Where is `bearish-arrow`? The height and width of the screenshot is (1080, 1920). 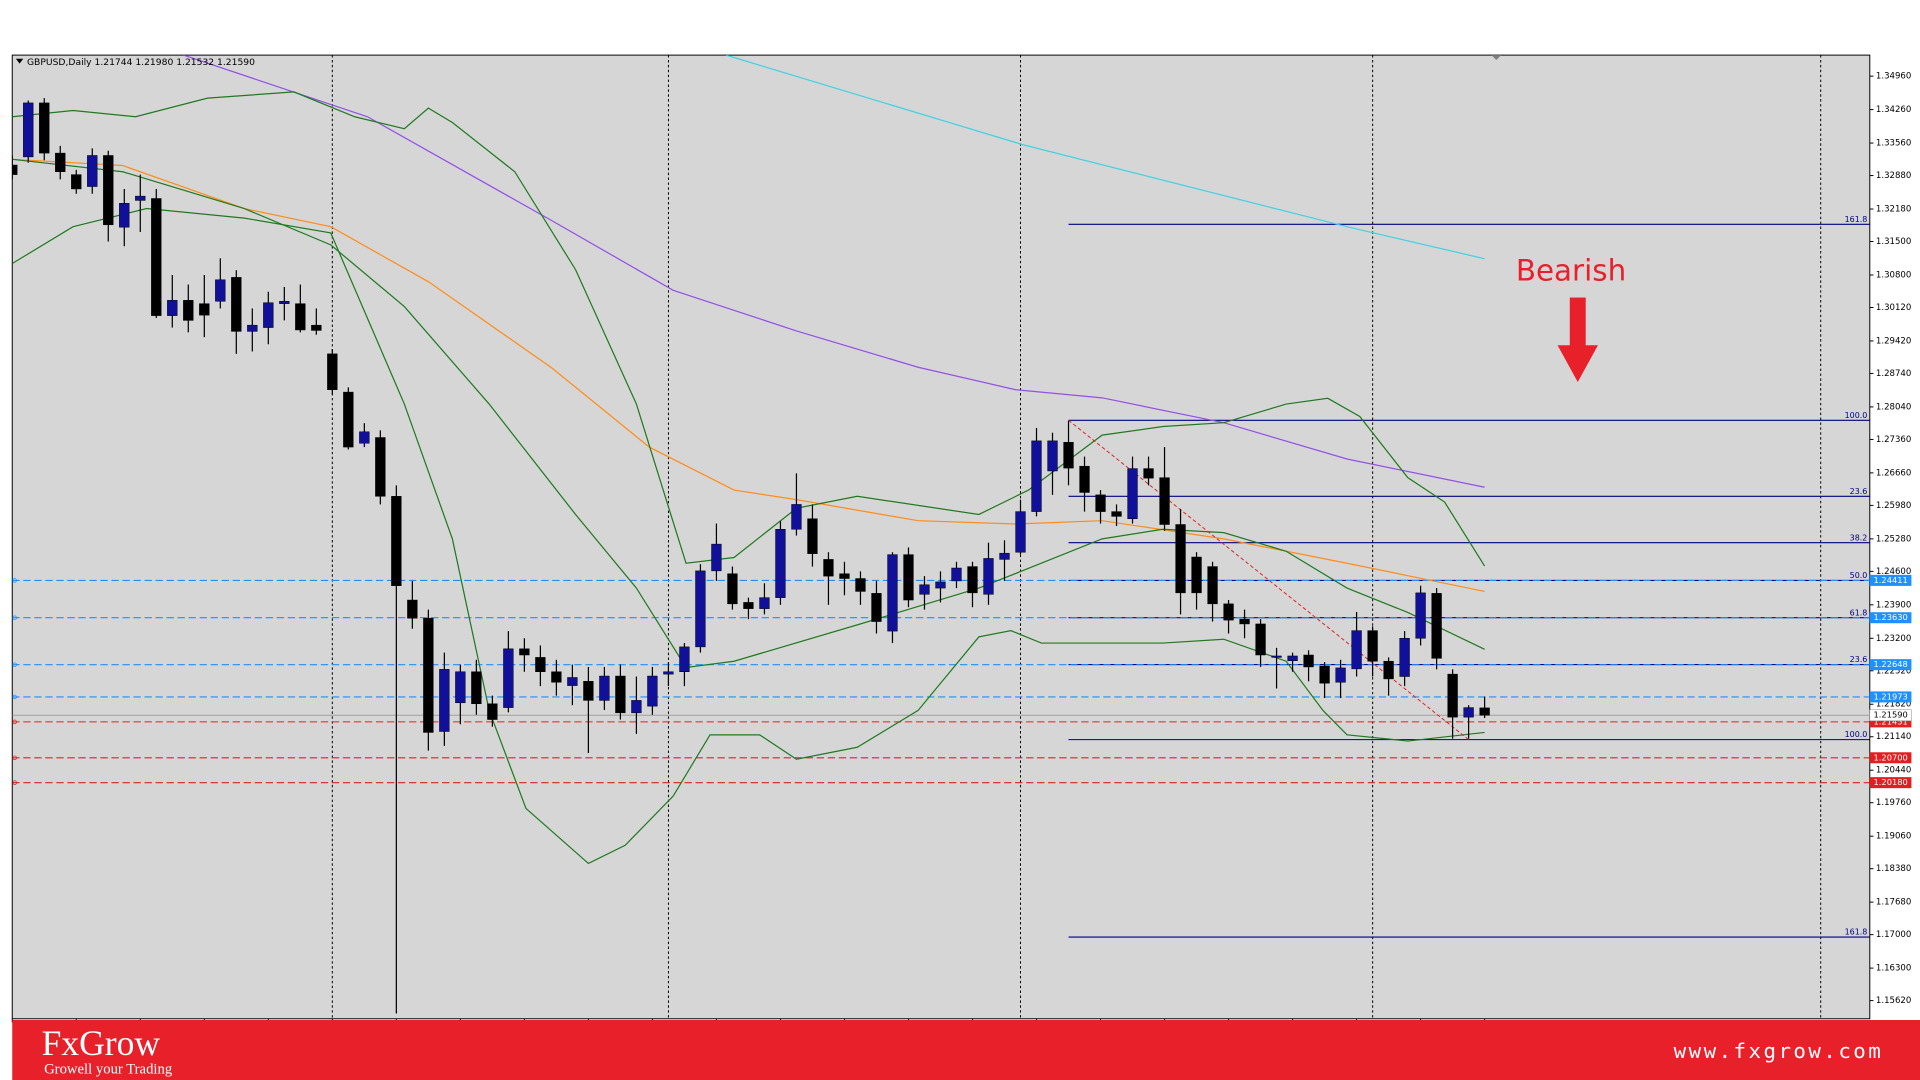 bearish-arrow is located at coordinates (1577, 340).